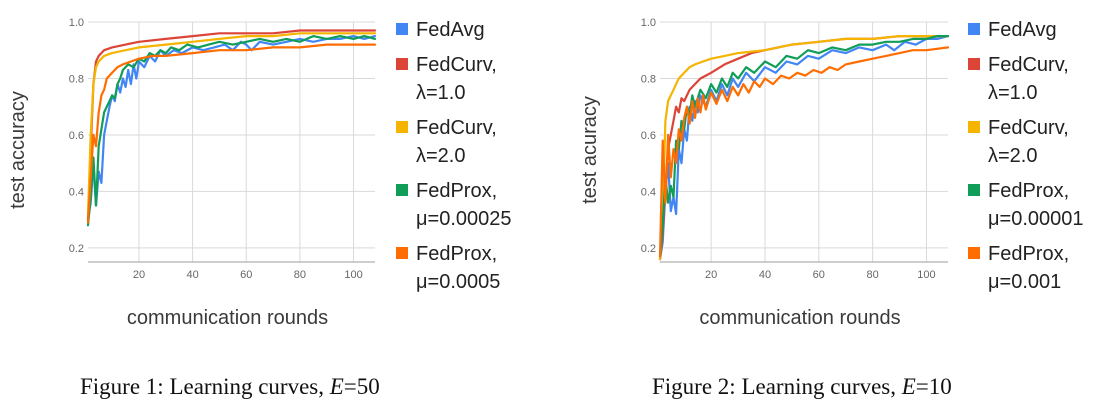 The width and height of the screenshot is (1105, 411). I want to click on chart-2-xtick-label-3: 80, so click(873, 275).